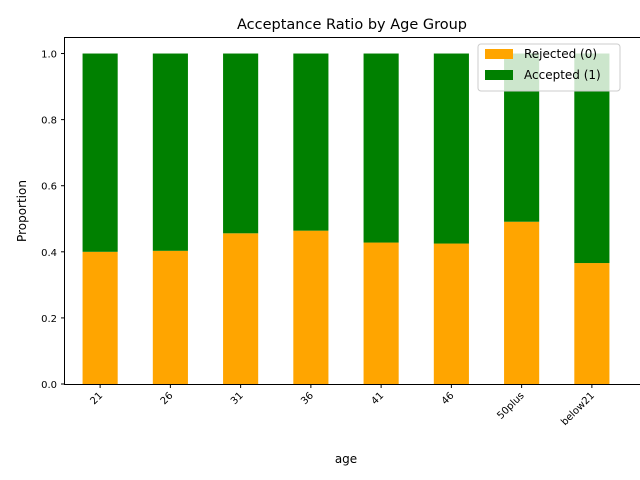  Describe the element at coordinates (377, 398) in the screenshot. I see `x-tick-label: 41` at that location.